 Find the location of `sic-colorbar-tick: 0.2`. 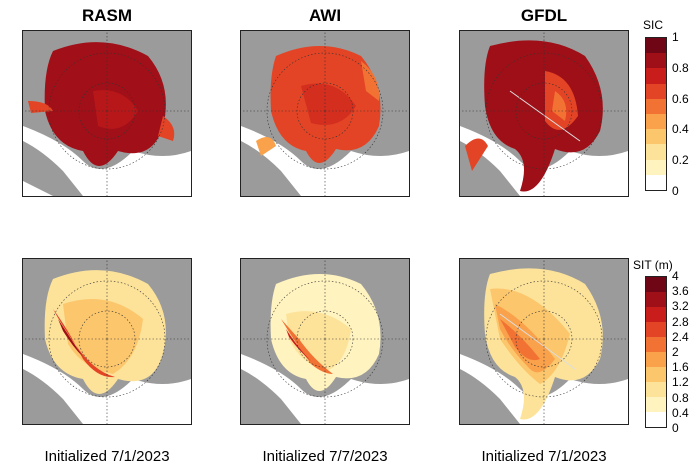

sic-colorbar-tick: 0.2 is located at coordinates (680, 160).